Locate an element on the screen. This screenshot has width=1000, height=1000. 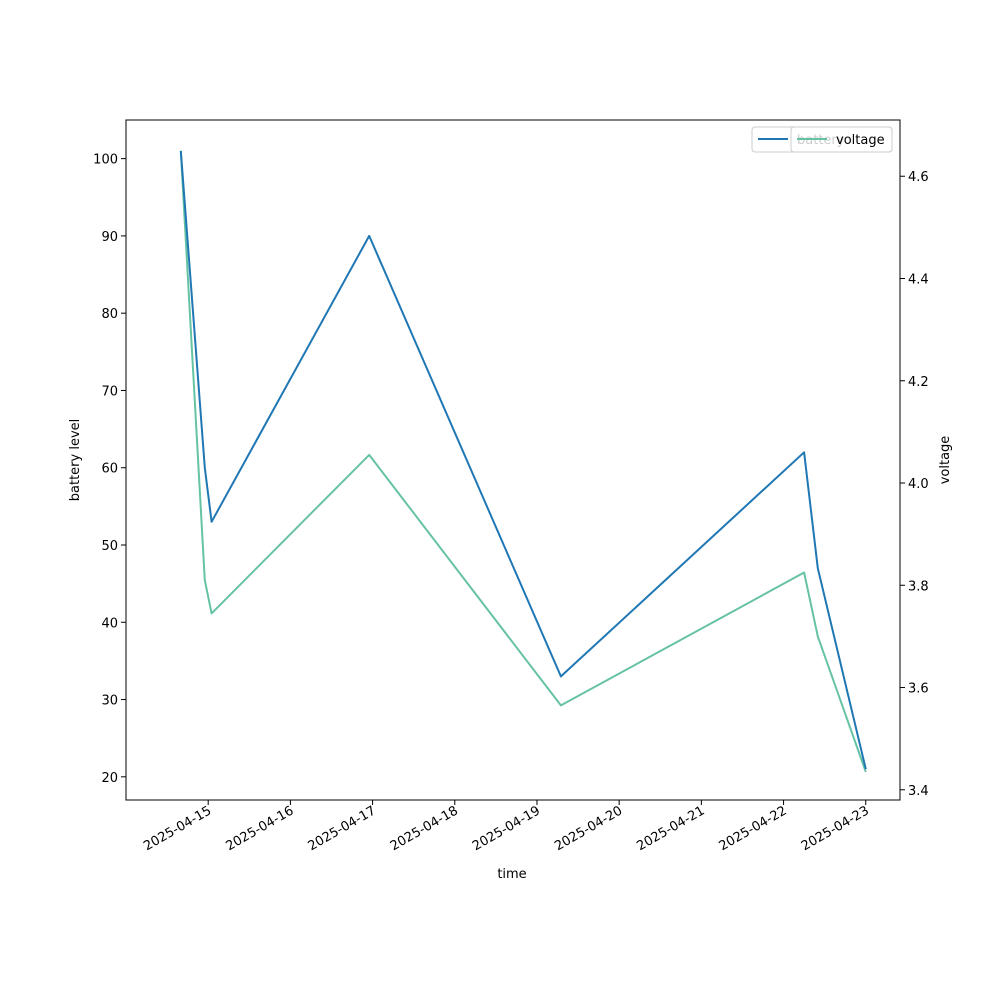
y-left-tick-label: 50 is located at coordinates (109, 546).